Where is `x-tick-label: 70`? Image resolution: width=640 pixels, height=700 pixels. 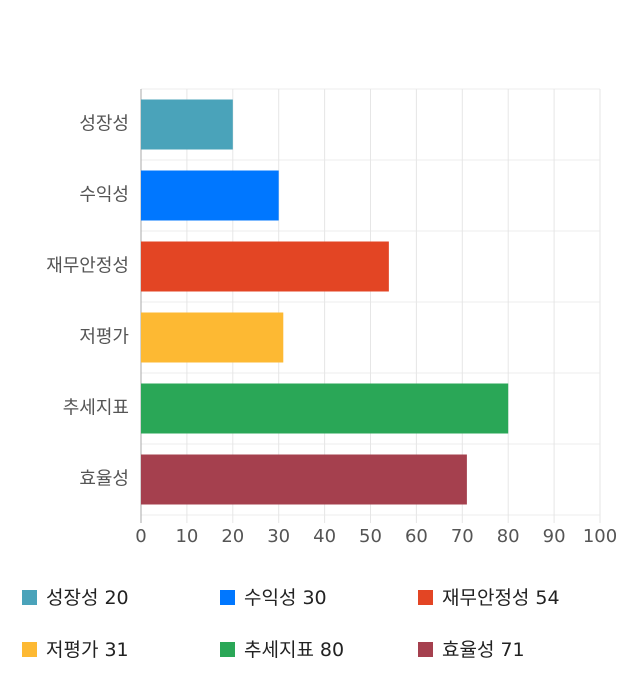
x-tick-label: 70 is located at coordinates (462, 536).